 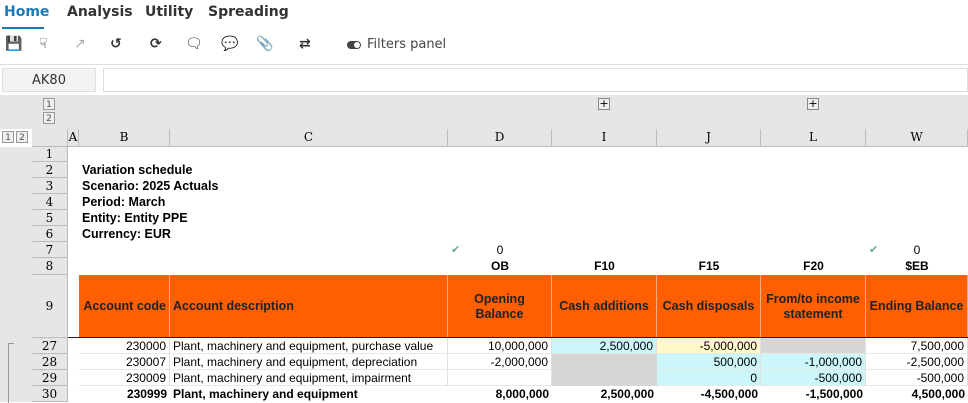 What do you see at coordinates (50, 234) in the screenshot?
I see `row-header: 6` at bounding box center [50, 234].